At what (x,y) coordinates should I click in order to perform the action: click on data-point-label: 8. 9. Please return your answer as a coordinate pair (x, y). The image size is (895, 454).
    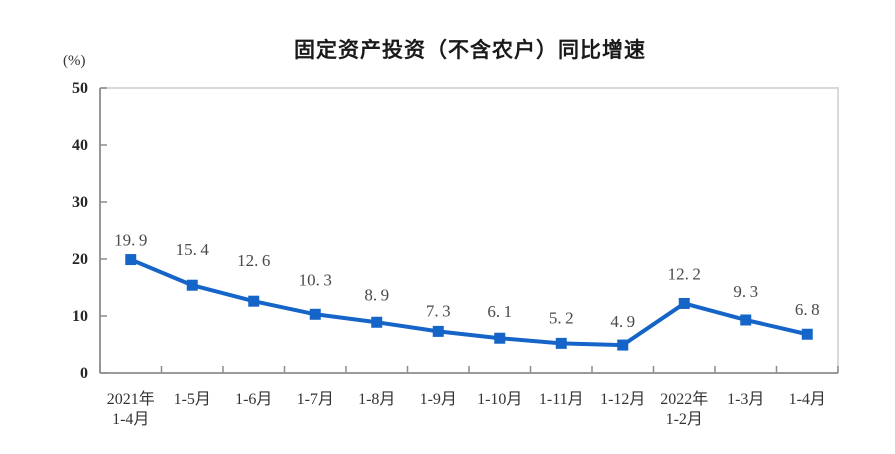
    Looking at the image, I should click on (376, 294).